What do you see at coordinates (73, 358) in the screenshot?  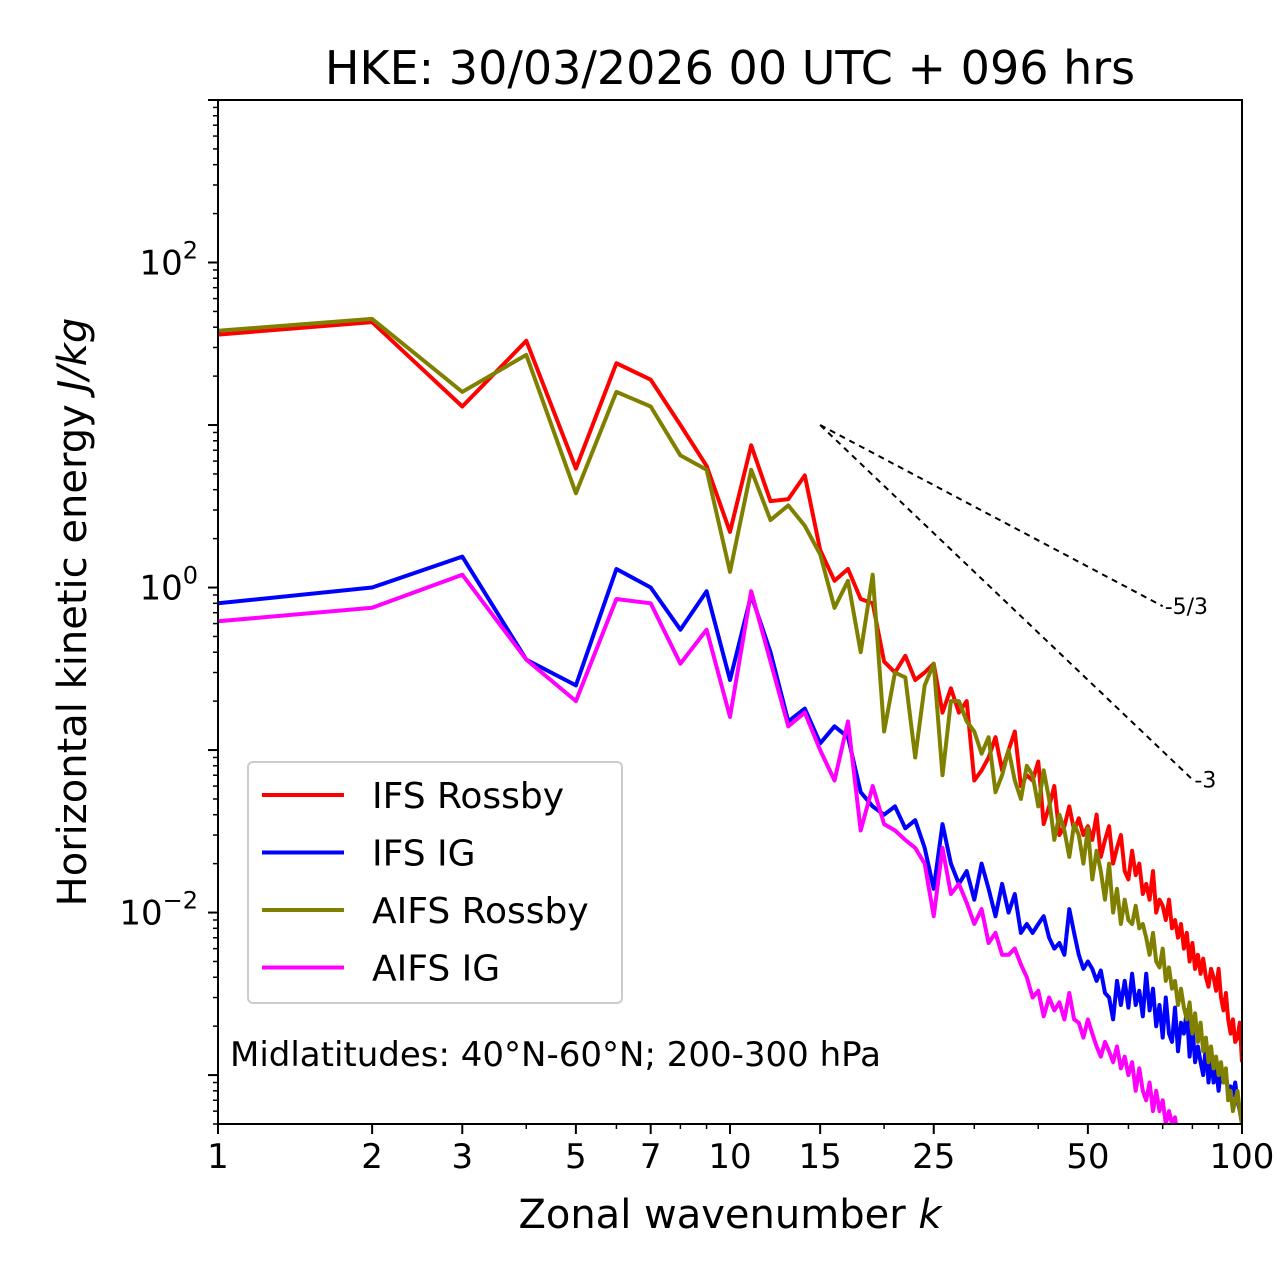 I see `y-axis-label-unit: J/kg` at bounding box center [73, 358].